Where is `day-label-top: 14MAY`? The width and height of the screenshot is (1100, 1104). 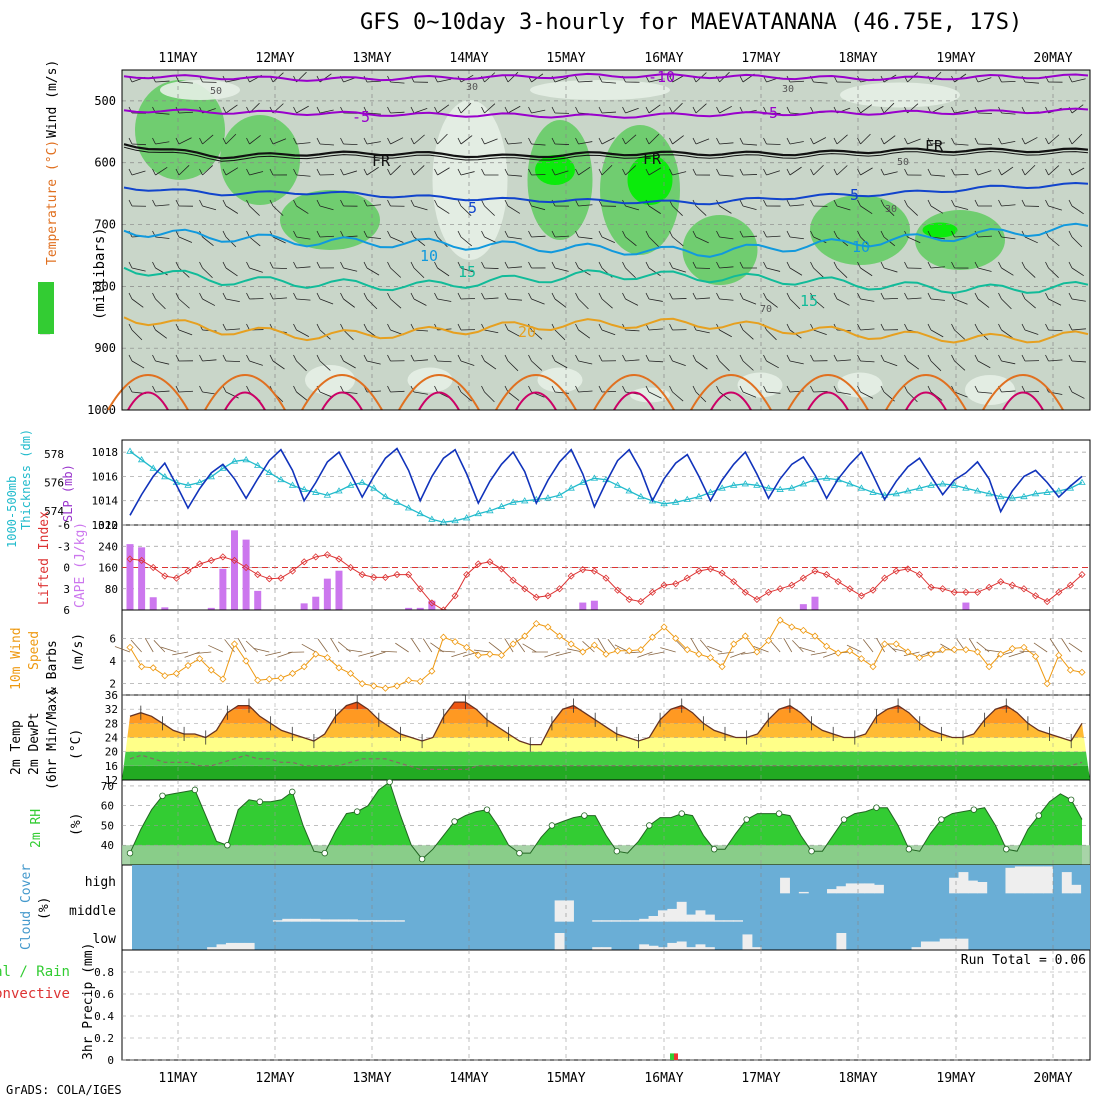
day-label-top: 14MAY is located at coordinates (468, 58).